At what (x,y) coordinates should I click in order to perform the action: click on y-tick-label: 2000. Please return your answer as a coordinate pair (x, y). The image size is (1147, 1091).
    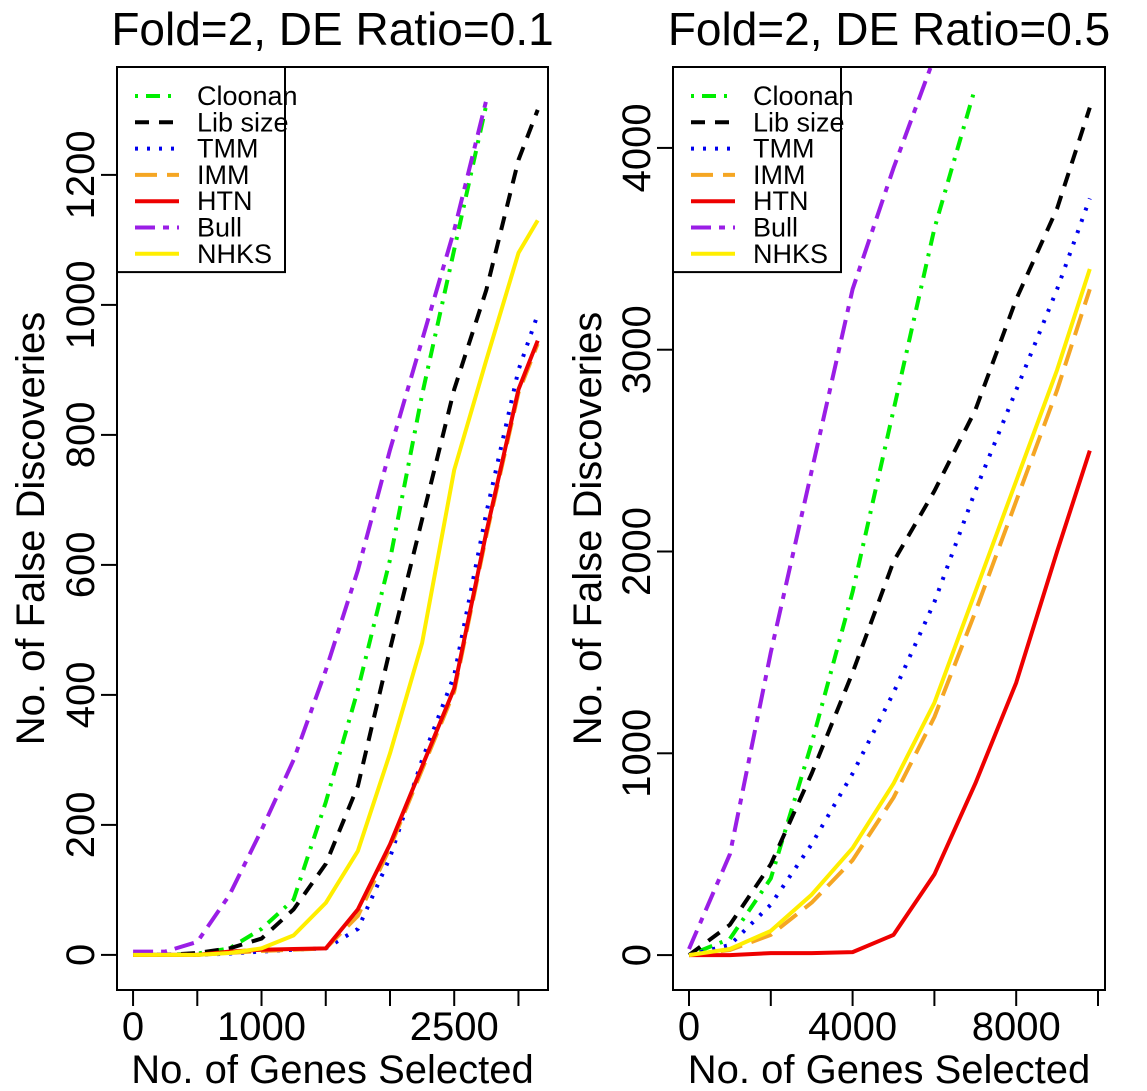
    Looking at the image, I should click on (637, 551).